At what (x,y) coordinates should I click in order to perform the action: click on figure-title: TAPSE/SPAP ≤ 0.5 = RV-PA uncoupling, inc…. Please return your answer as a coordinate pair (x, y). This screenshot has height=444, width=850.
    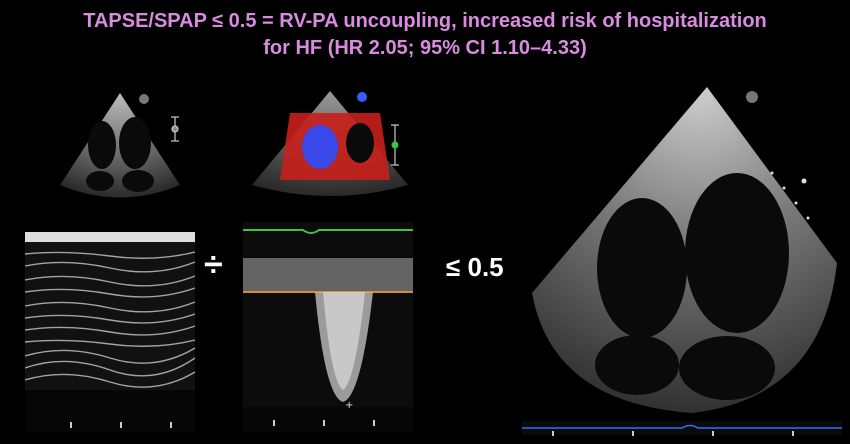
    Looking at the image, I should click on (425, 35).